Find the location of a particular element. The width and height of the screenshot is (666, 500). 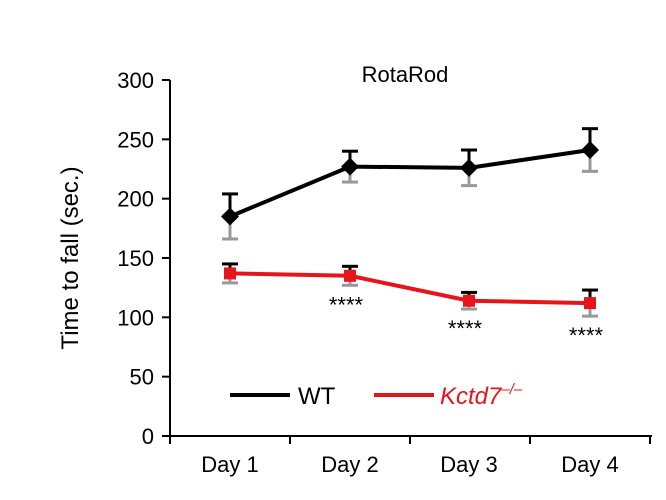

series-kctd7 is located at coordinates (410, 290).